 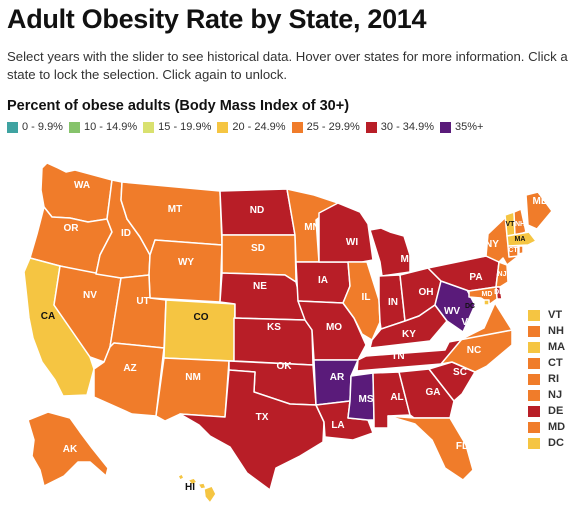 What do you see at coordinates (521, 250) in the screenshot?
I see `state-ri` at bounding box center [521, 250].